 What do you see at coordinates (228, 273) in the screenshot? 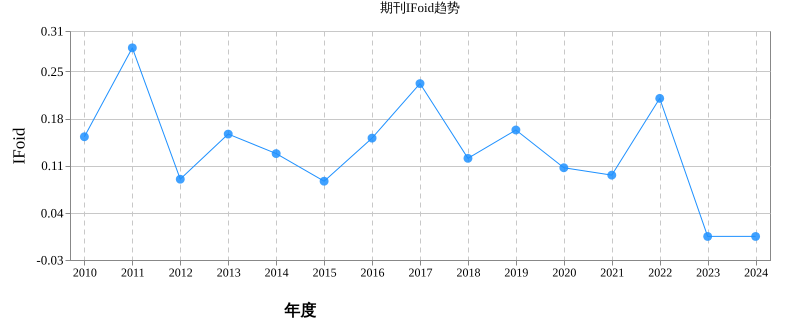
I see `x-tick-label: 2013` at bounding box center [228, 273].